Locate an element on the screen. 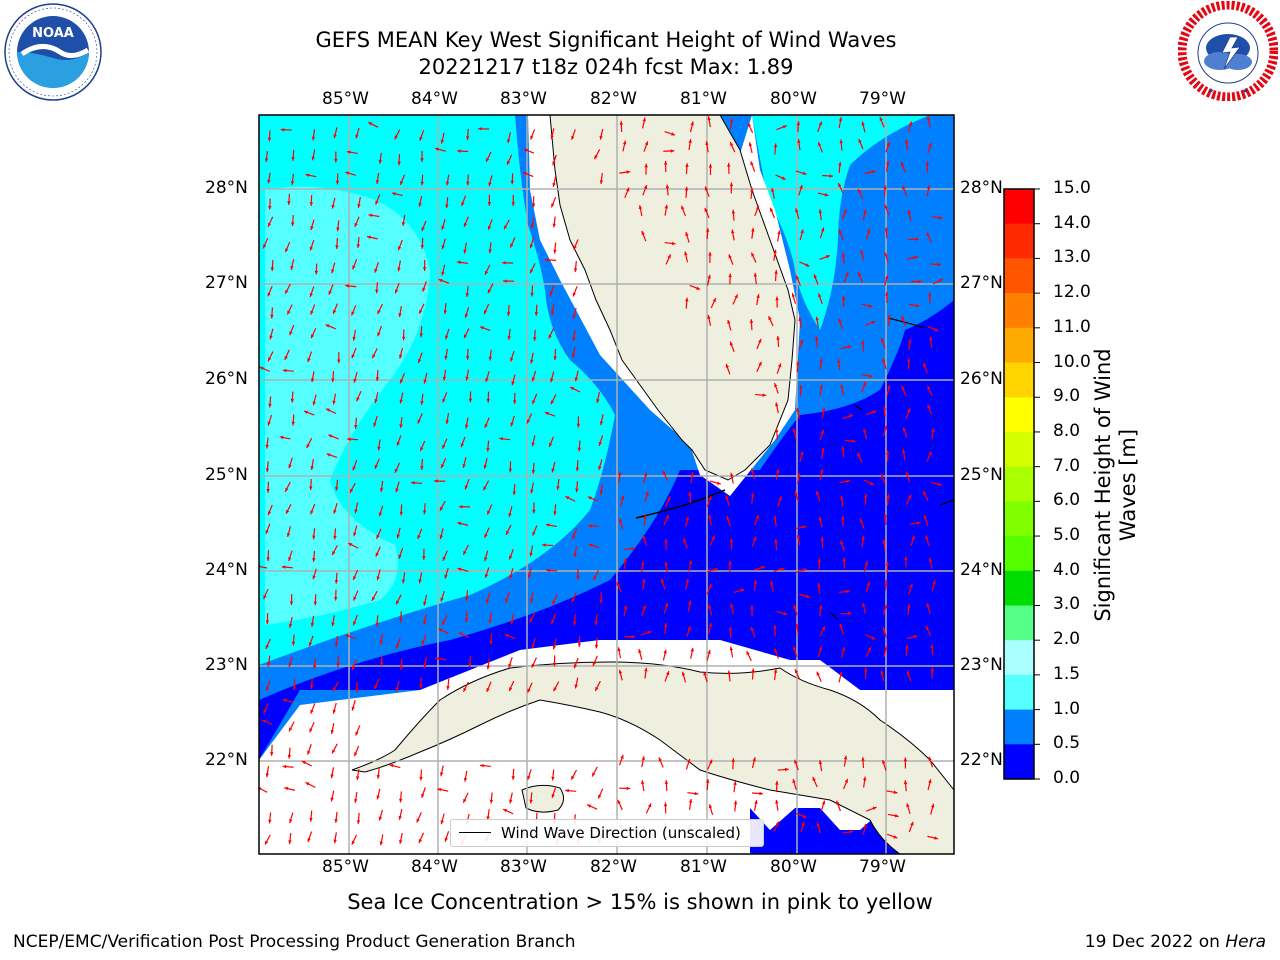 The height and width of the screenshot is (960, 1280). colorbar-band is located at coordinates (1019, 311).